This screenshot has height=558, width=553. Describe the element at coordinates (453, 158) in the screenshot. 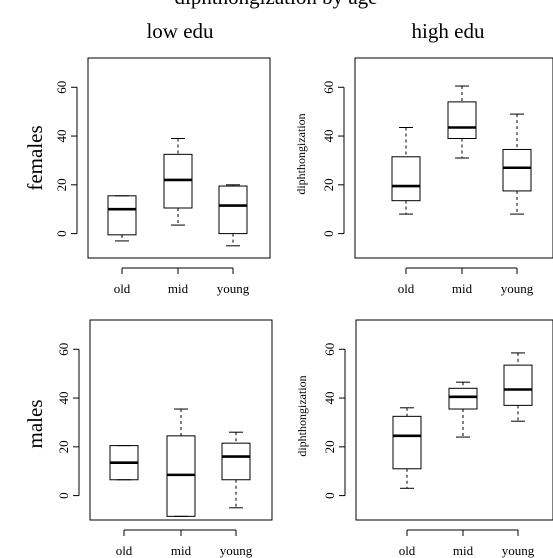

I see `plot-frame-females-high-edu` at that location.